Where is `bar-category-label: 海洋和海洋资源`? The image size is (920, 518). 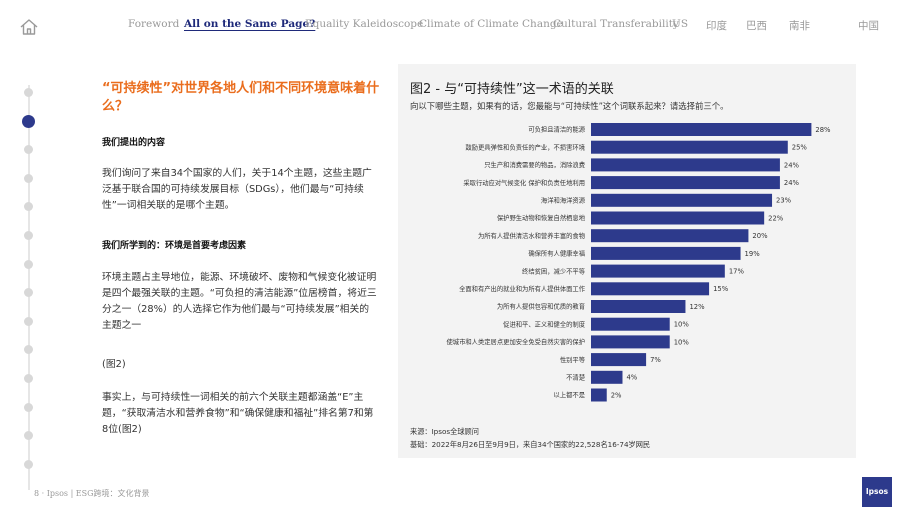
bar-category-label: 海洋和海洋资源 is located at coordinates (563, 200).